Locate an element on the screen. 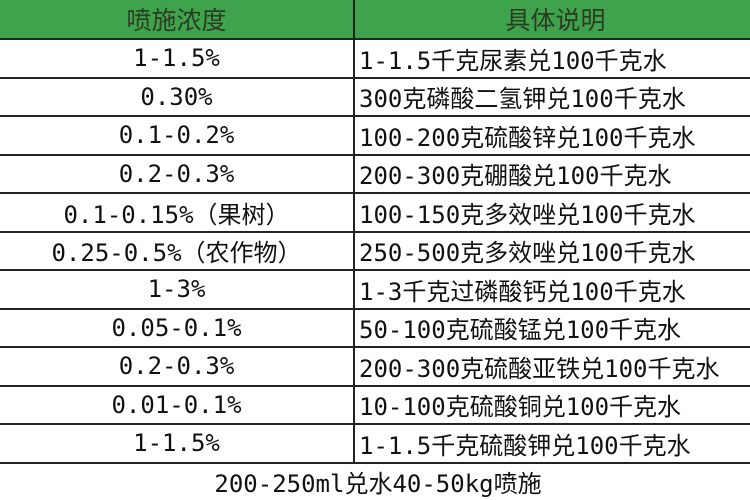  description-cell: 10-100克硫酸铜兑100千克水 is located at coordinates (551, 404).